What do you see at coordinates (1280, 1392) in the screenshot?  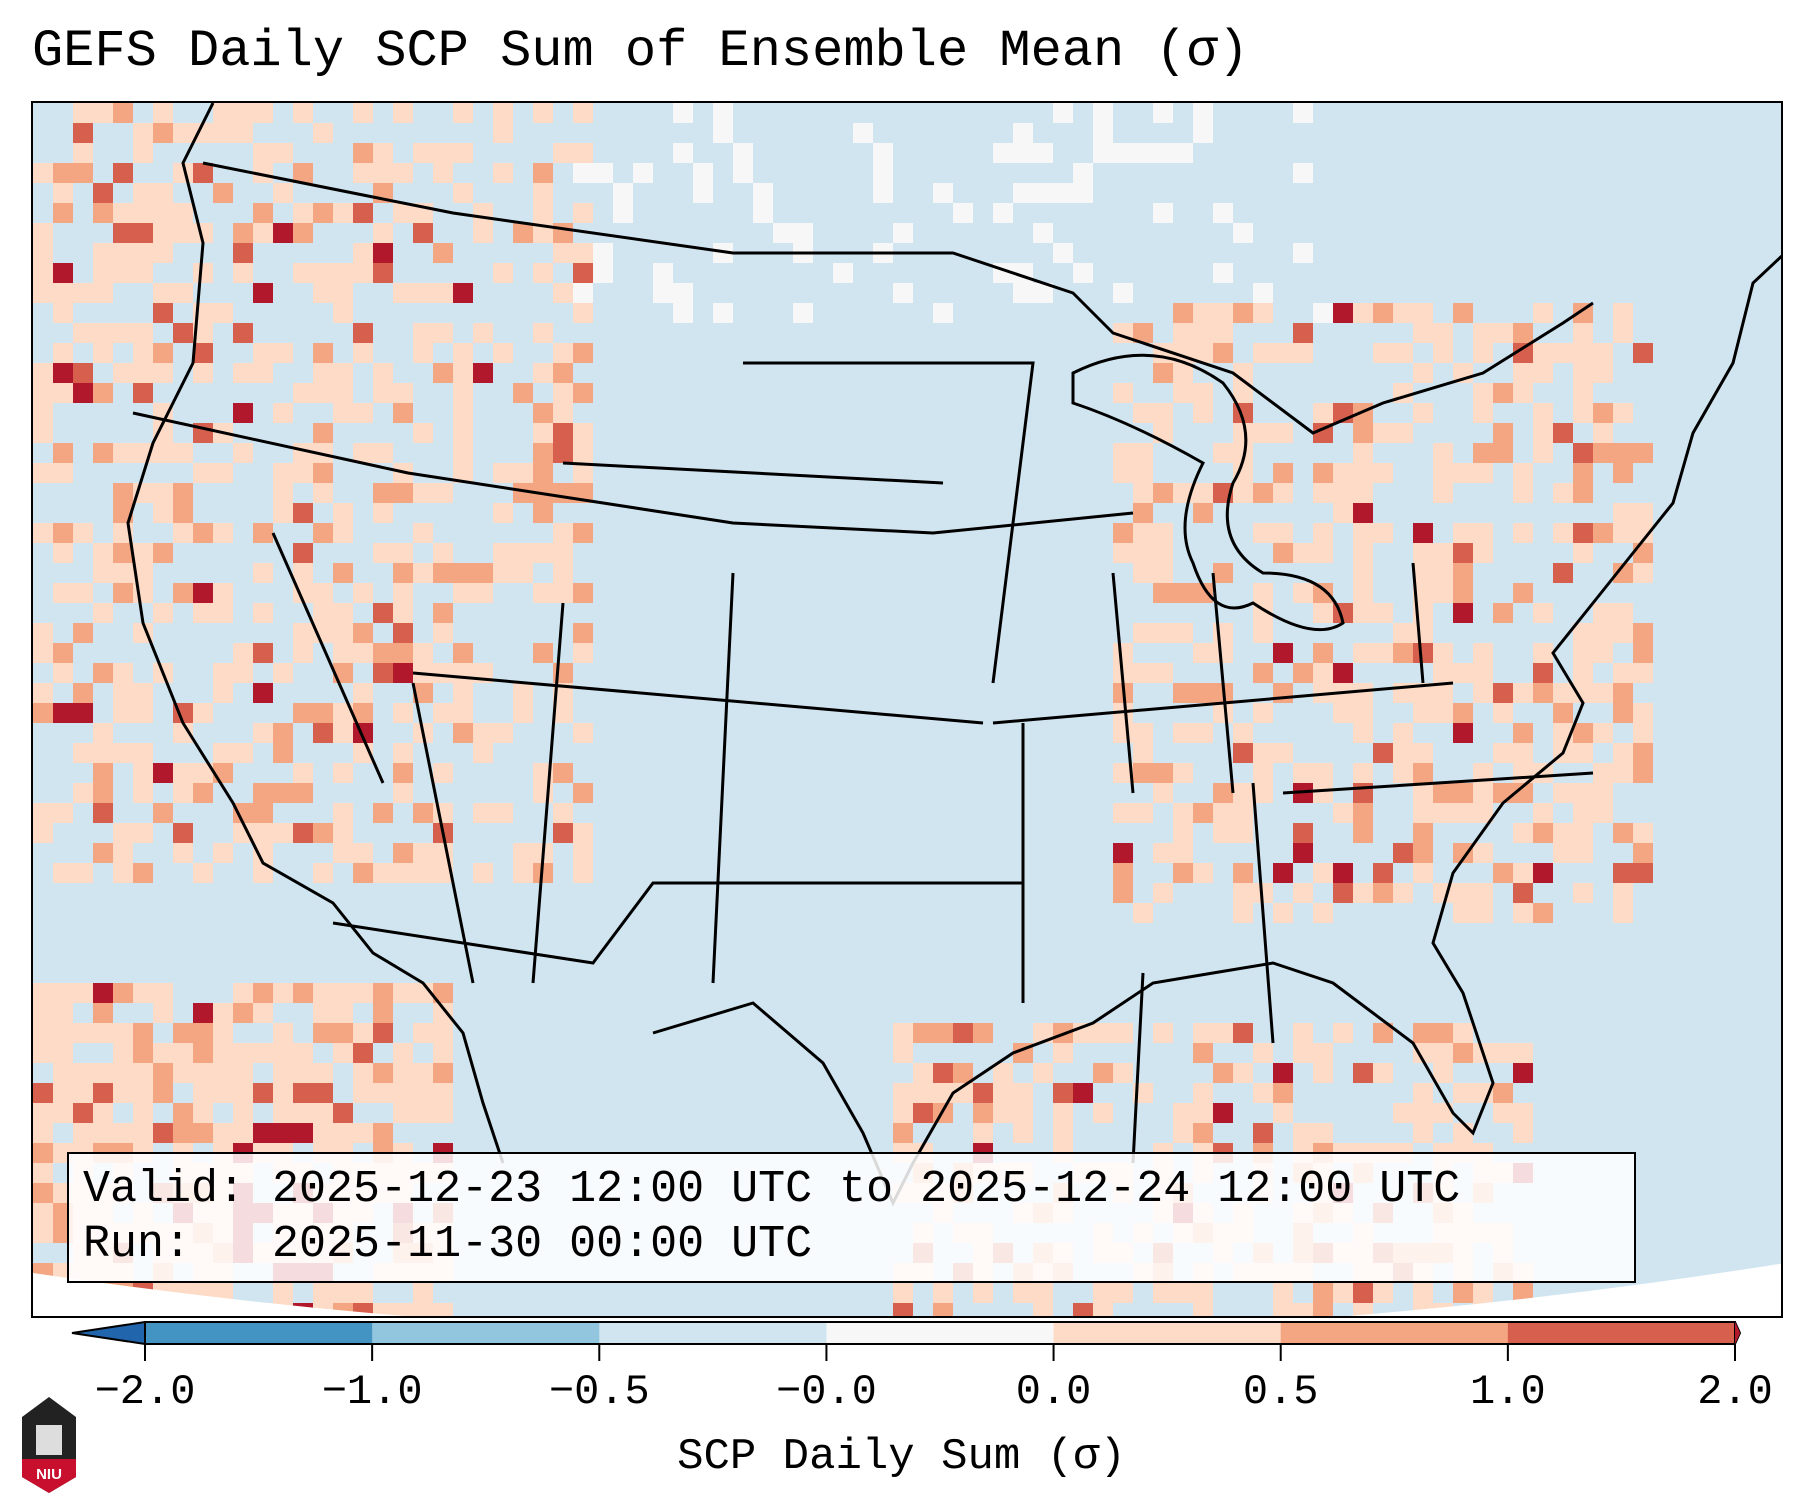 I see `colorbar-tick-label: 0.5` at bounding box center [1280, 1392].